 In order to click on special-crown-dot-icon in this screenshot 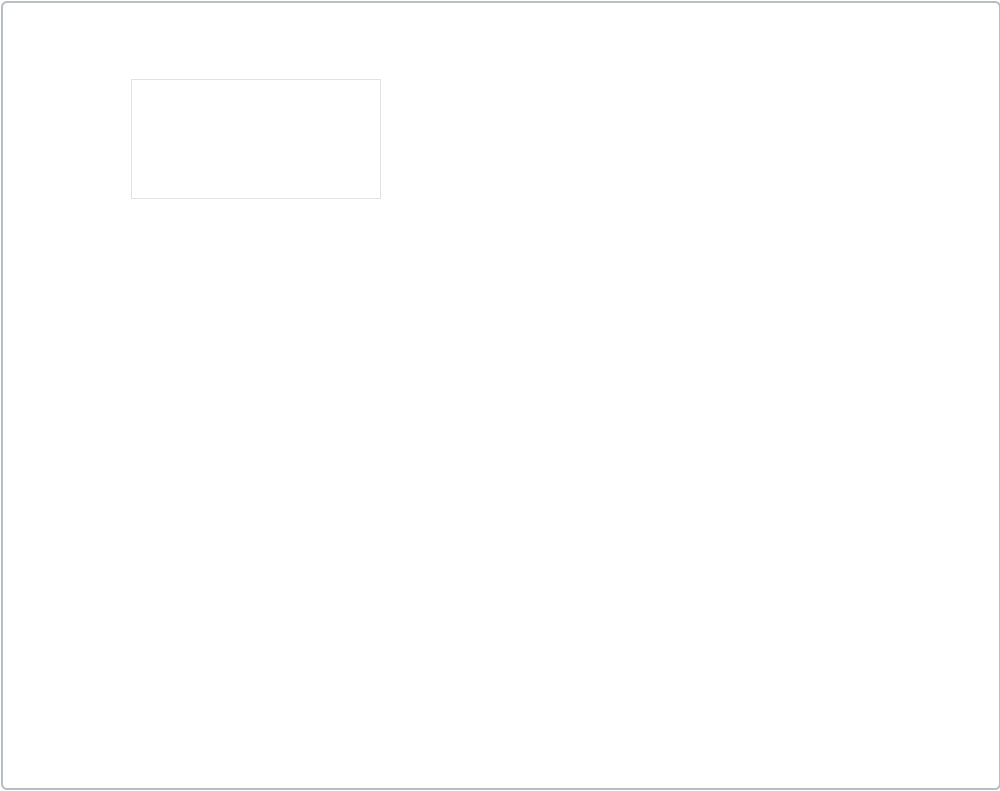, I will do `click(359, 181)`.